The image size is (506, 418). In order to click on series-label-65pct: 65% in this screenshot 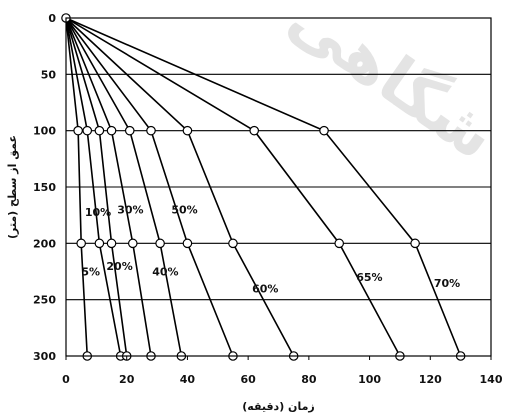, I will do `click(369, 277)`.